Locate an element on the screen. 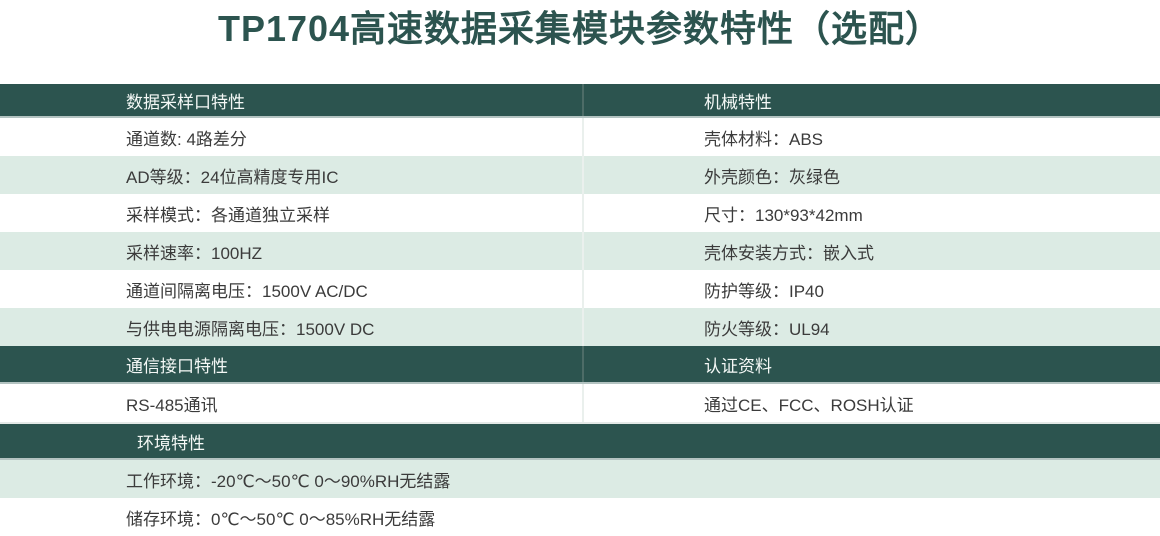 The image size is (1160, 536). spec-row: 储存环境：0℃～50℃ 0～85%RH无结露 is located at coordinates (580, 517).